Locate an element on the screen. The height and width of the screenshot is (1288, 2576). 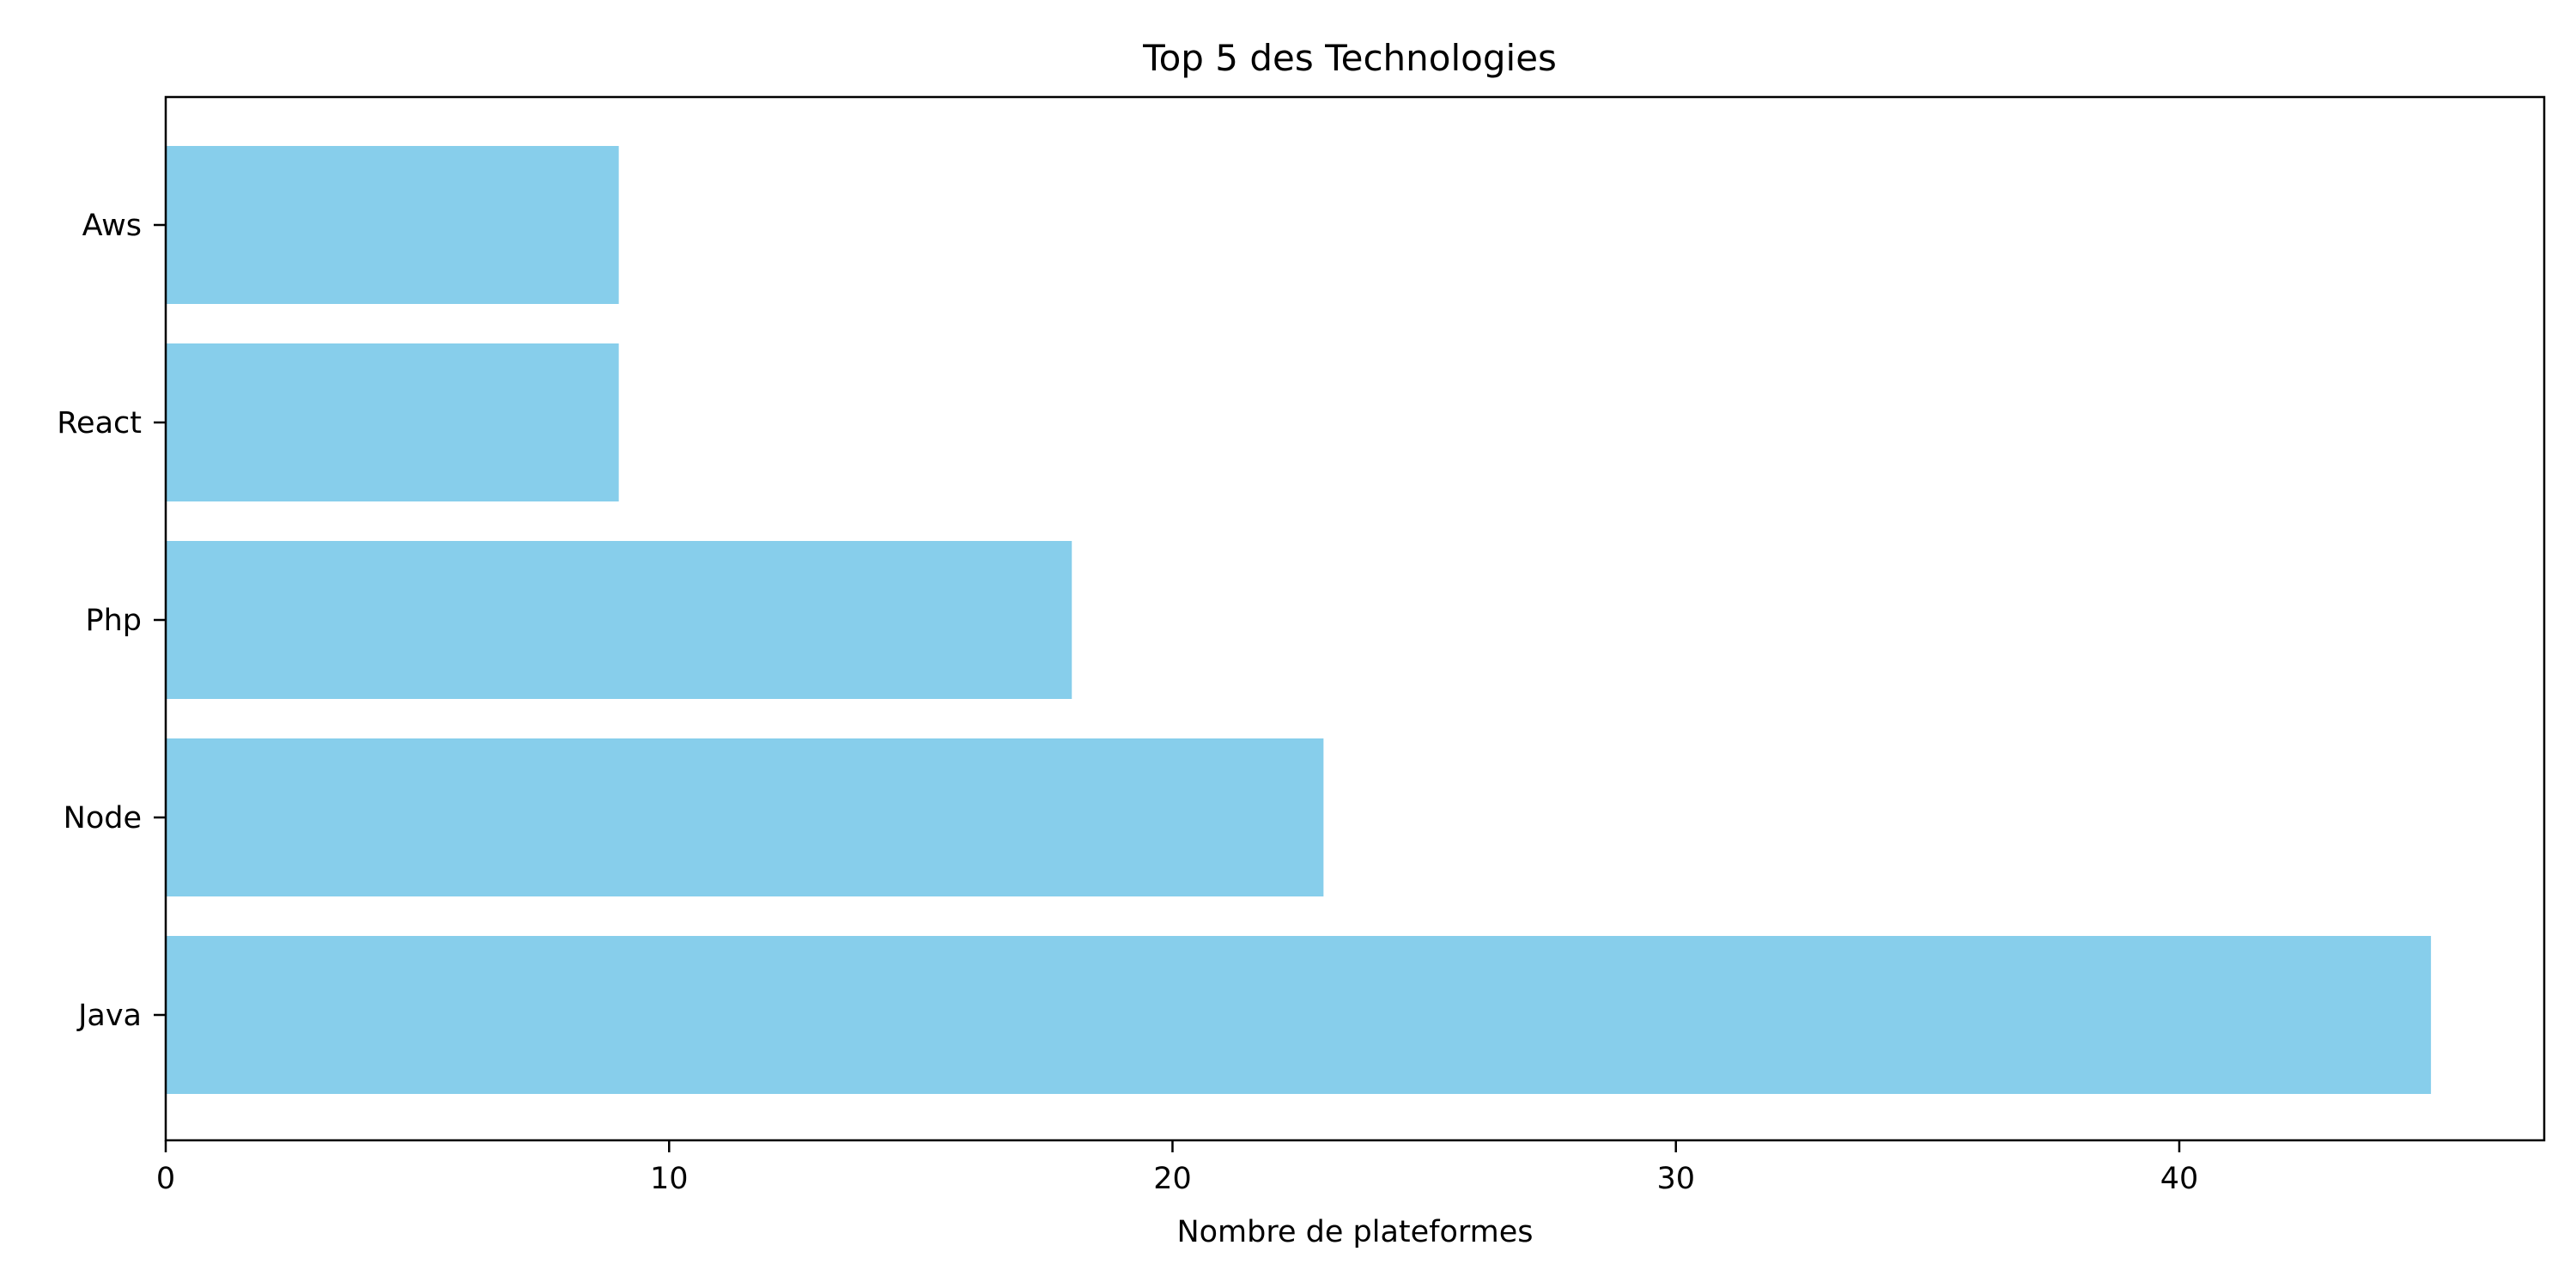
y-tick-label-node: Node is located at coordinates (103, 818).